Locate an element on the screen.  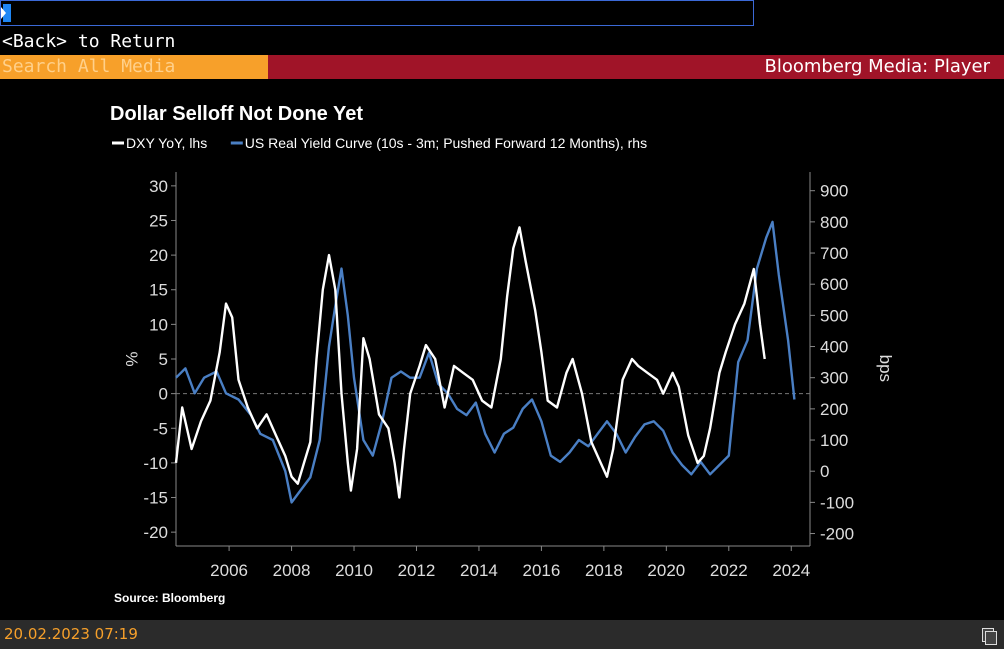
y-right-tick-label: 800 is located at coordinates (834, 222).